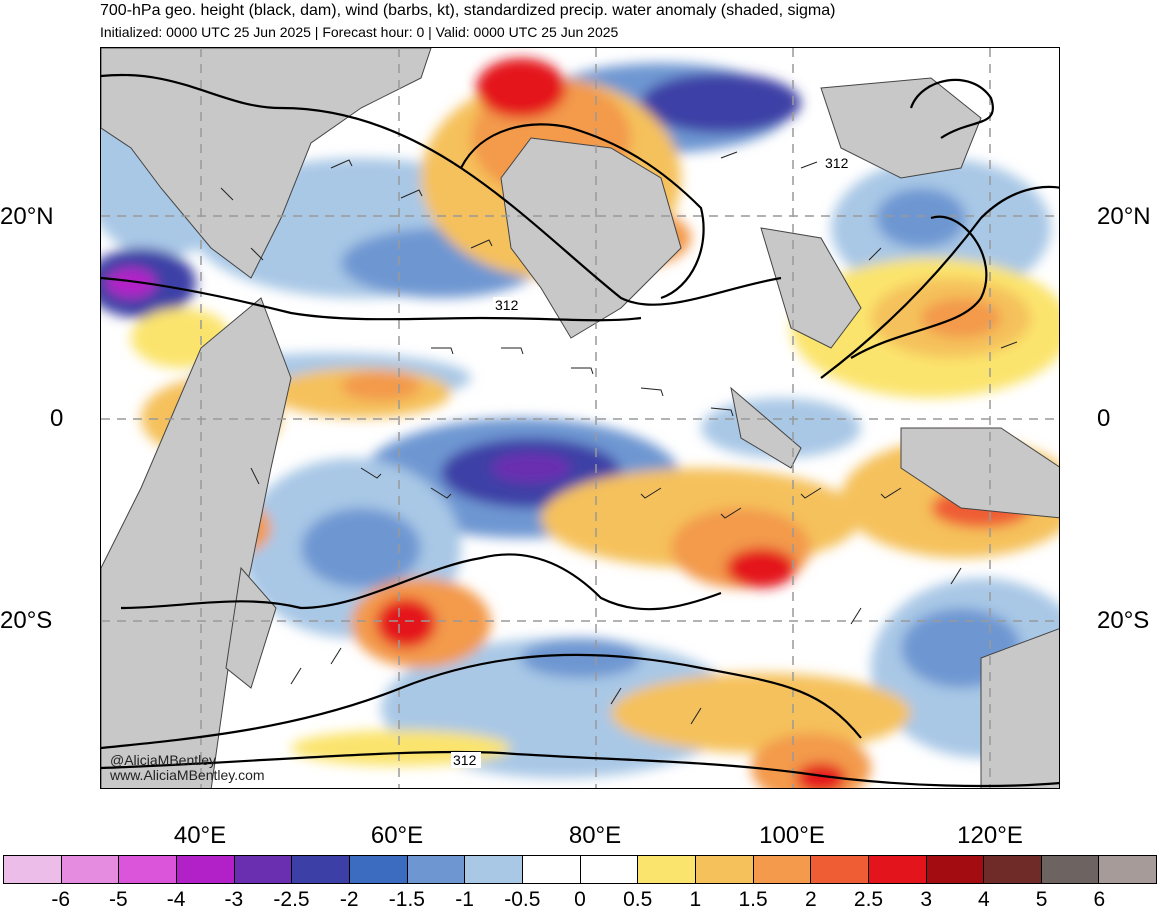 The width and height of the screenshot is (1160, 912). I want to click on colorbar-tick-label: 0, so click(580, 899).